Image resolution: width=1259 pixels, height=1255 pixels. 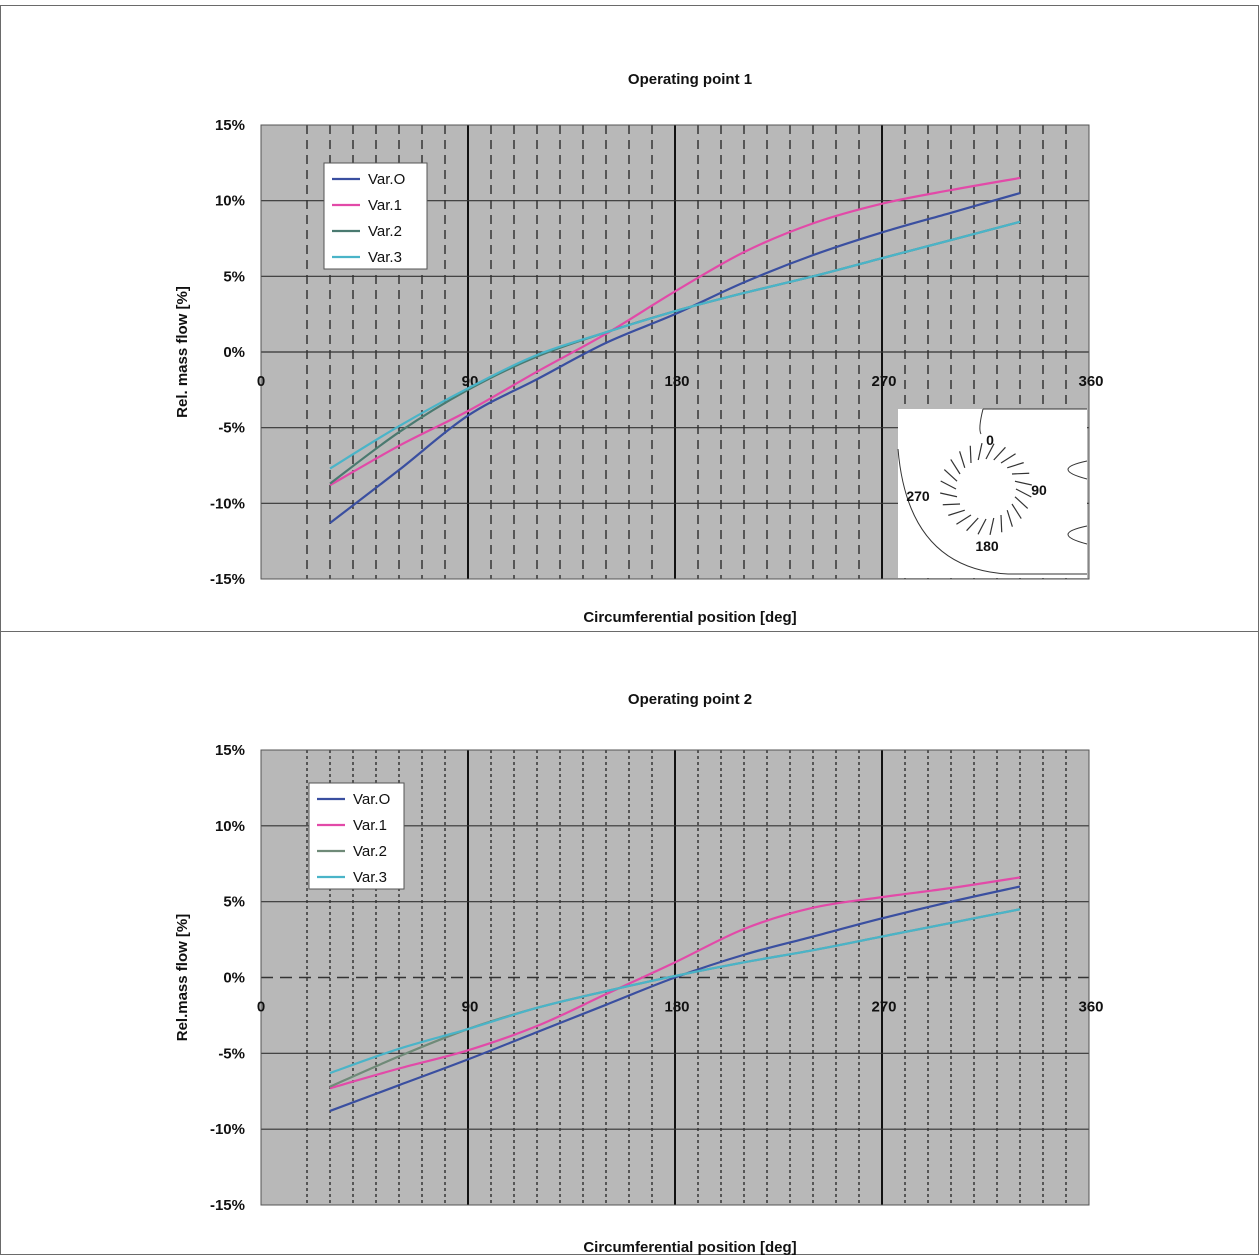 I want to click on inset-outline-bottom, so click(x=992, y=511).